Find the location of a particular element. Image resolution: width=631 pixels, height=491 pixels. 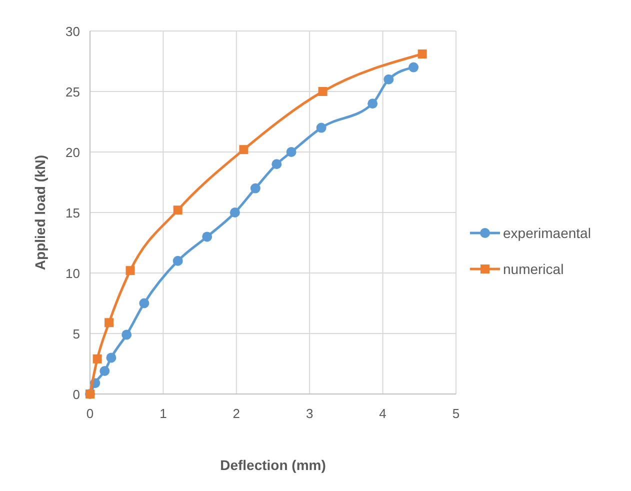

x-axis-title: Deflection (mm) is located at coordinates (273, 465).